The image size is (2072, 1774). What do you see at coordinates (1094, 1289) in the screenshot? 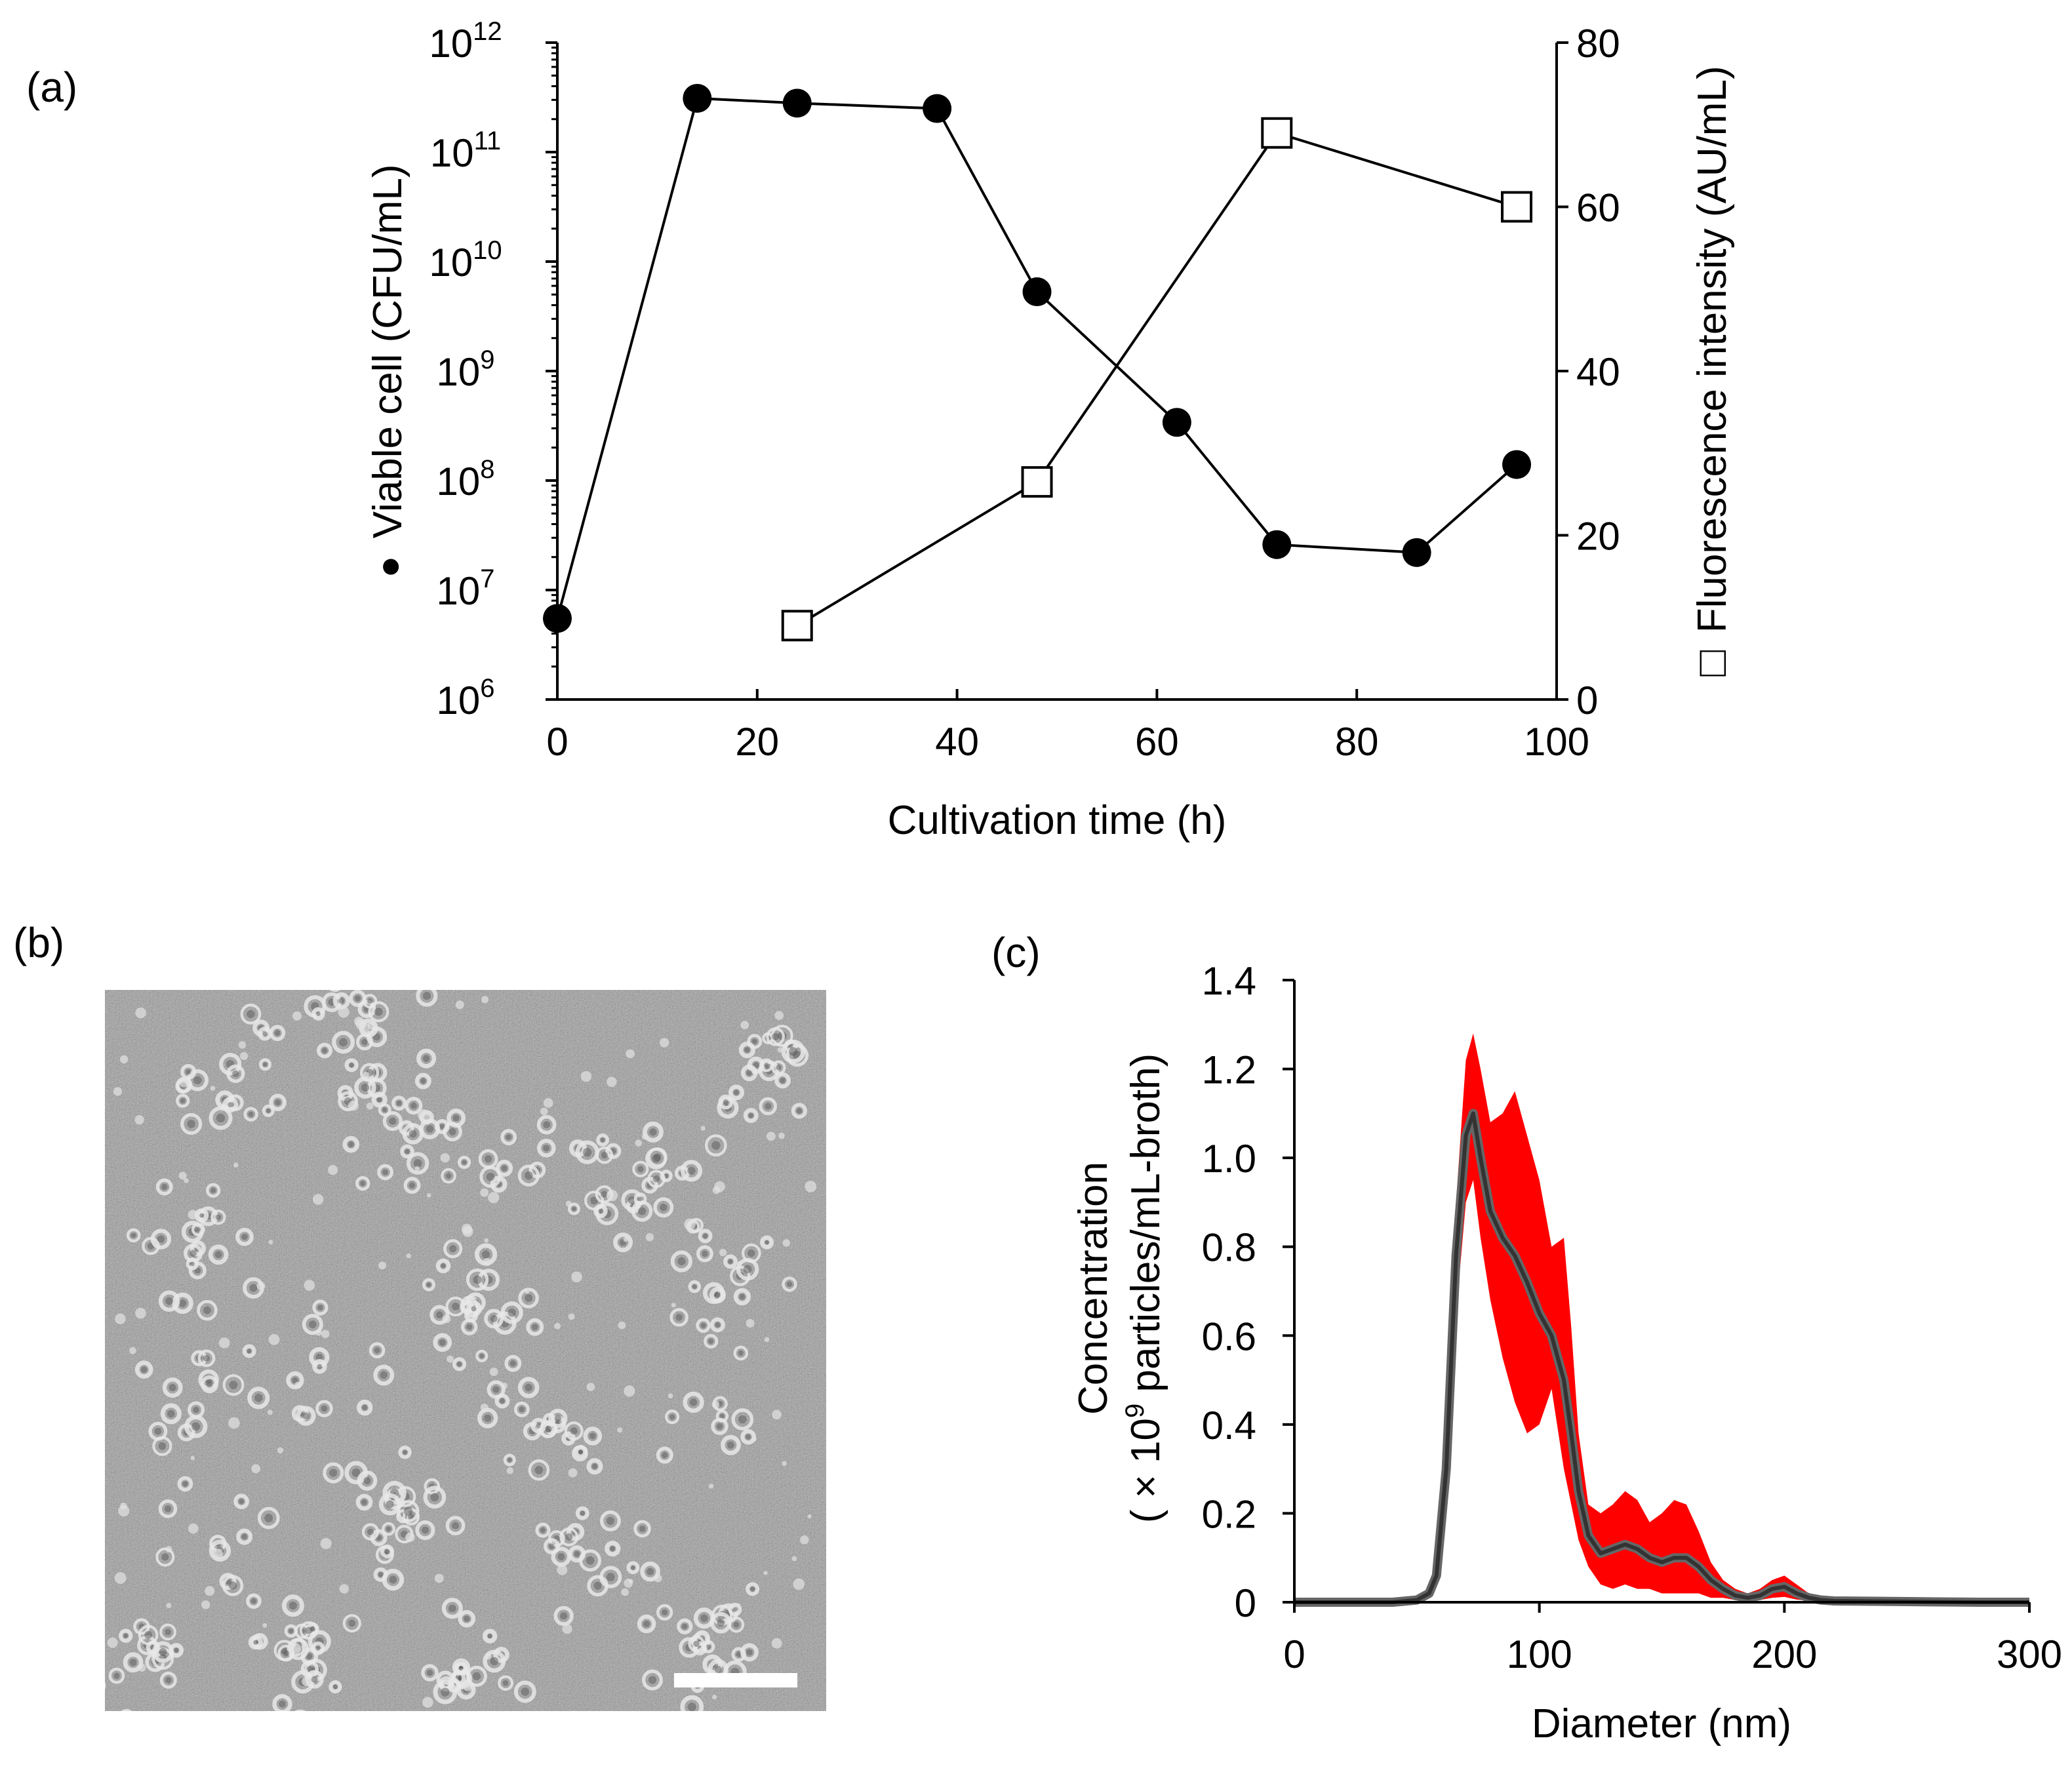
I see `chart-c-y-axis-title-line1: Concentration` at bounding box center [1094, 1289].